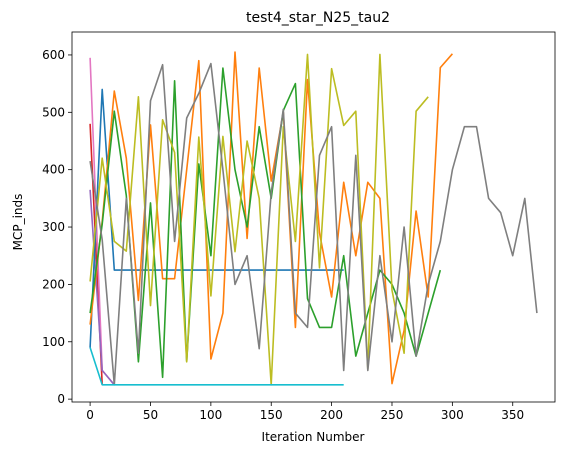  Describe the element at coordinates (61, 399) in the screenshot. I see `y-tick-label: 0` at that location.